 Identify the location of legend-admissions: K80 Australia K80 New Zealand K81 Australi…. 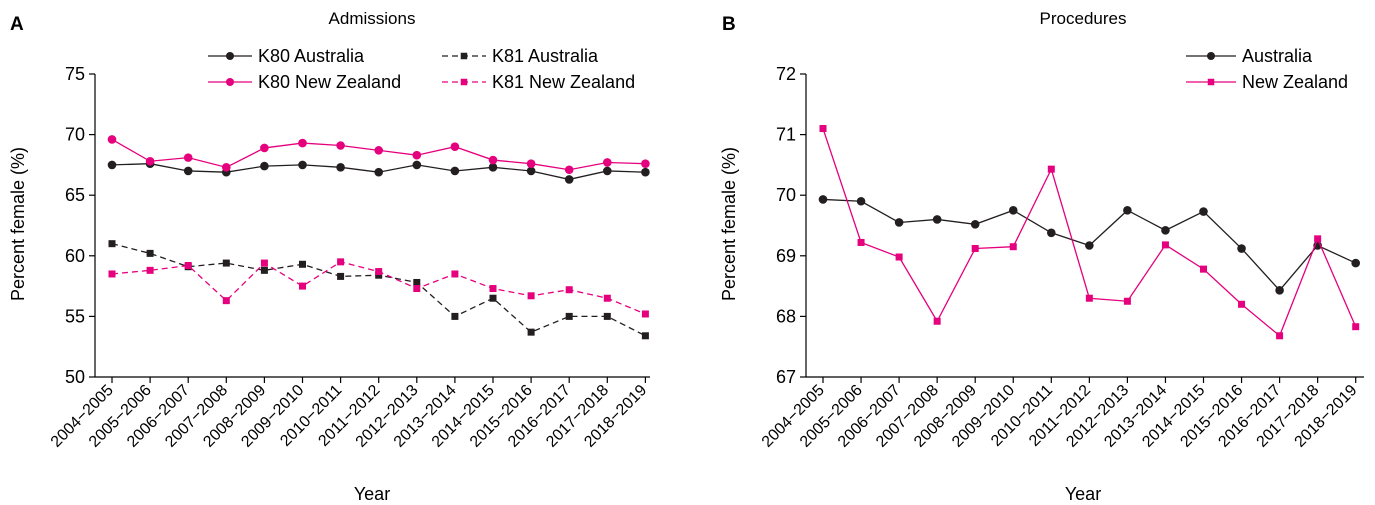
(421, 69).